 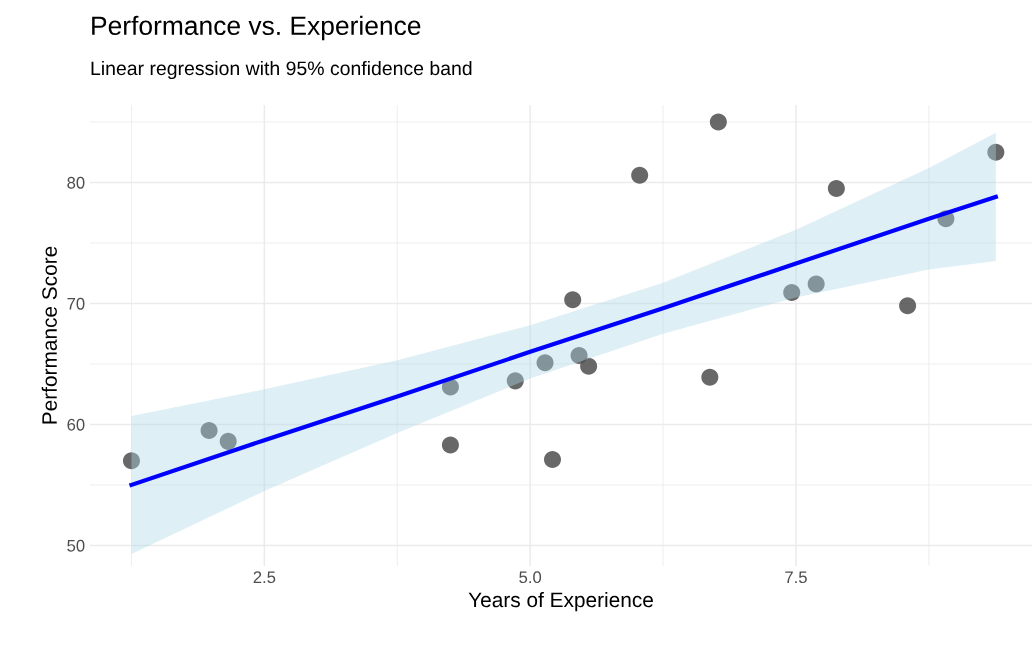 I want to click on chart-subtitle: Linear regression with 95% confidence band, so click(x=281, y=70).